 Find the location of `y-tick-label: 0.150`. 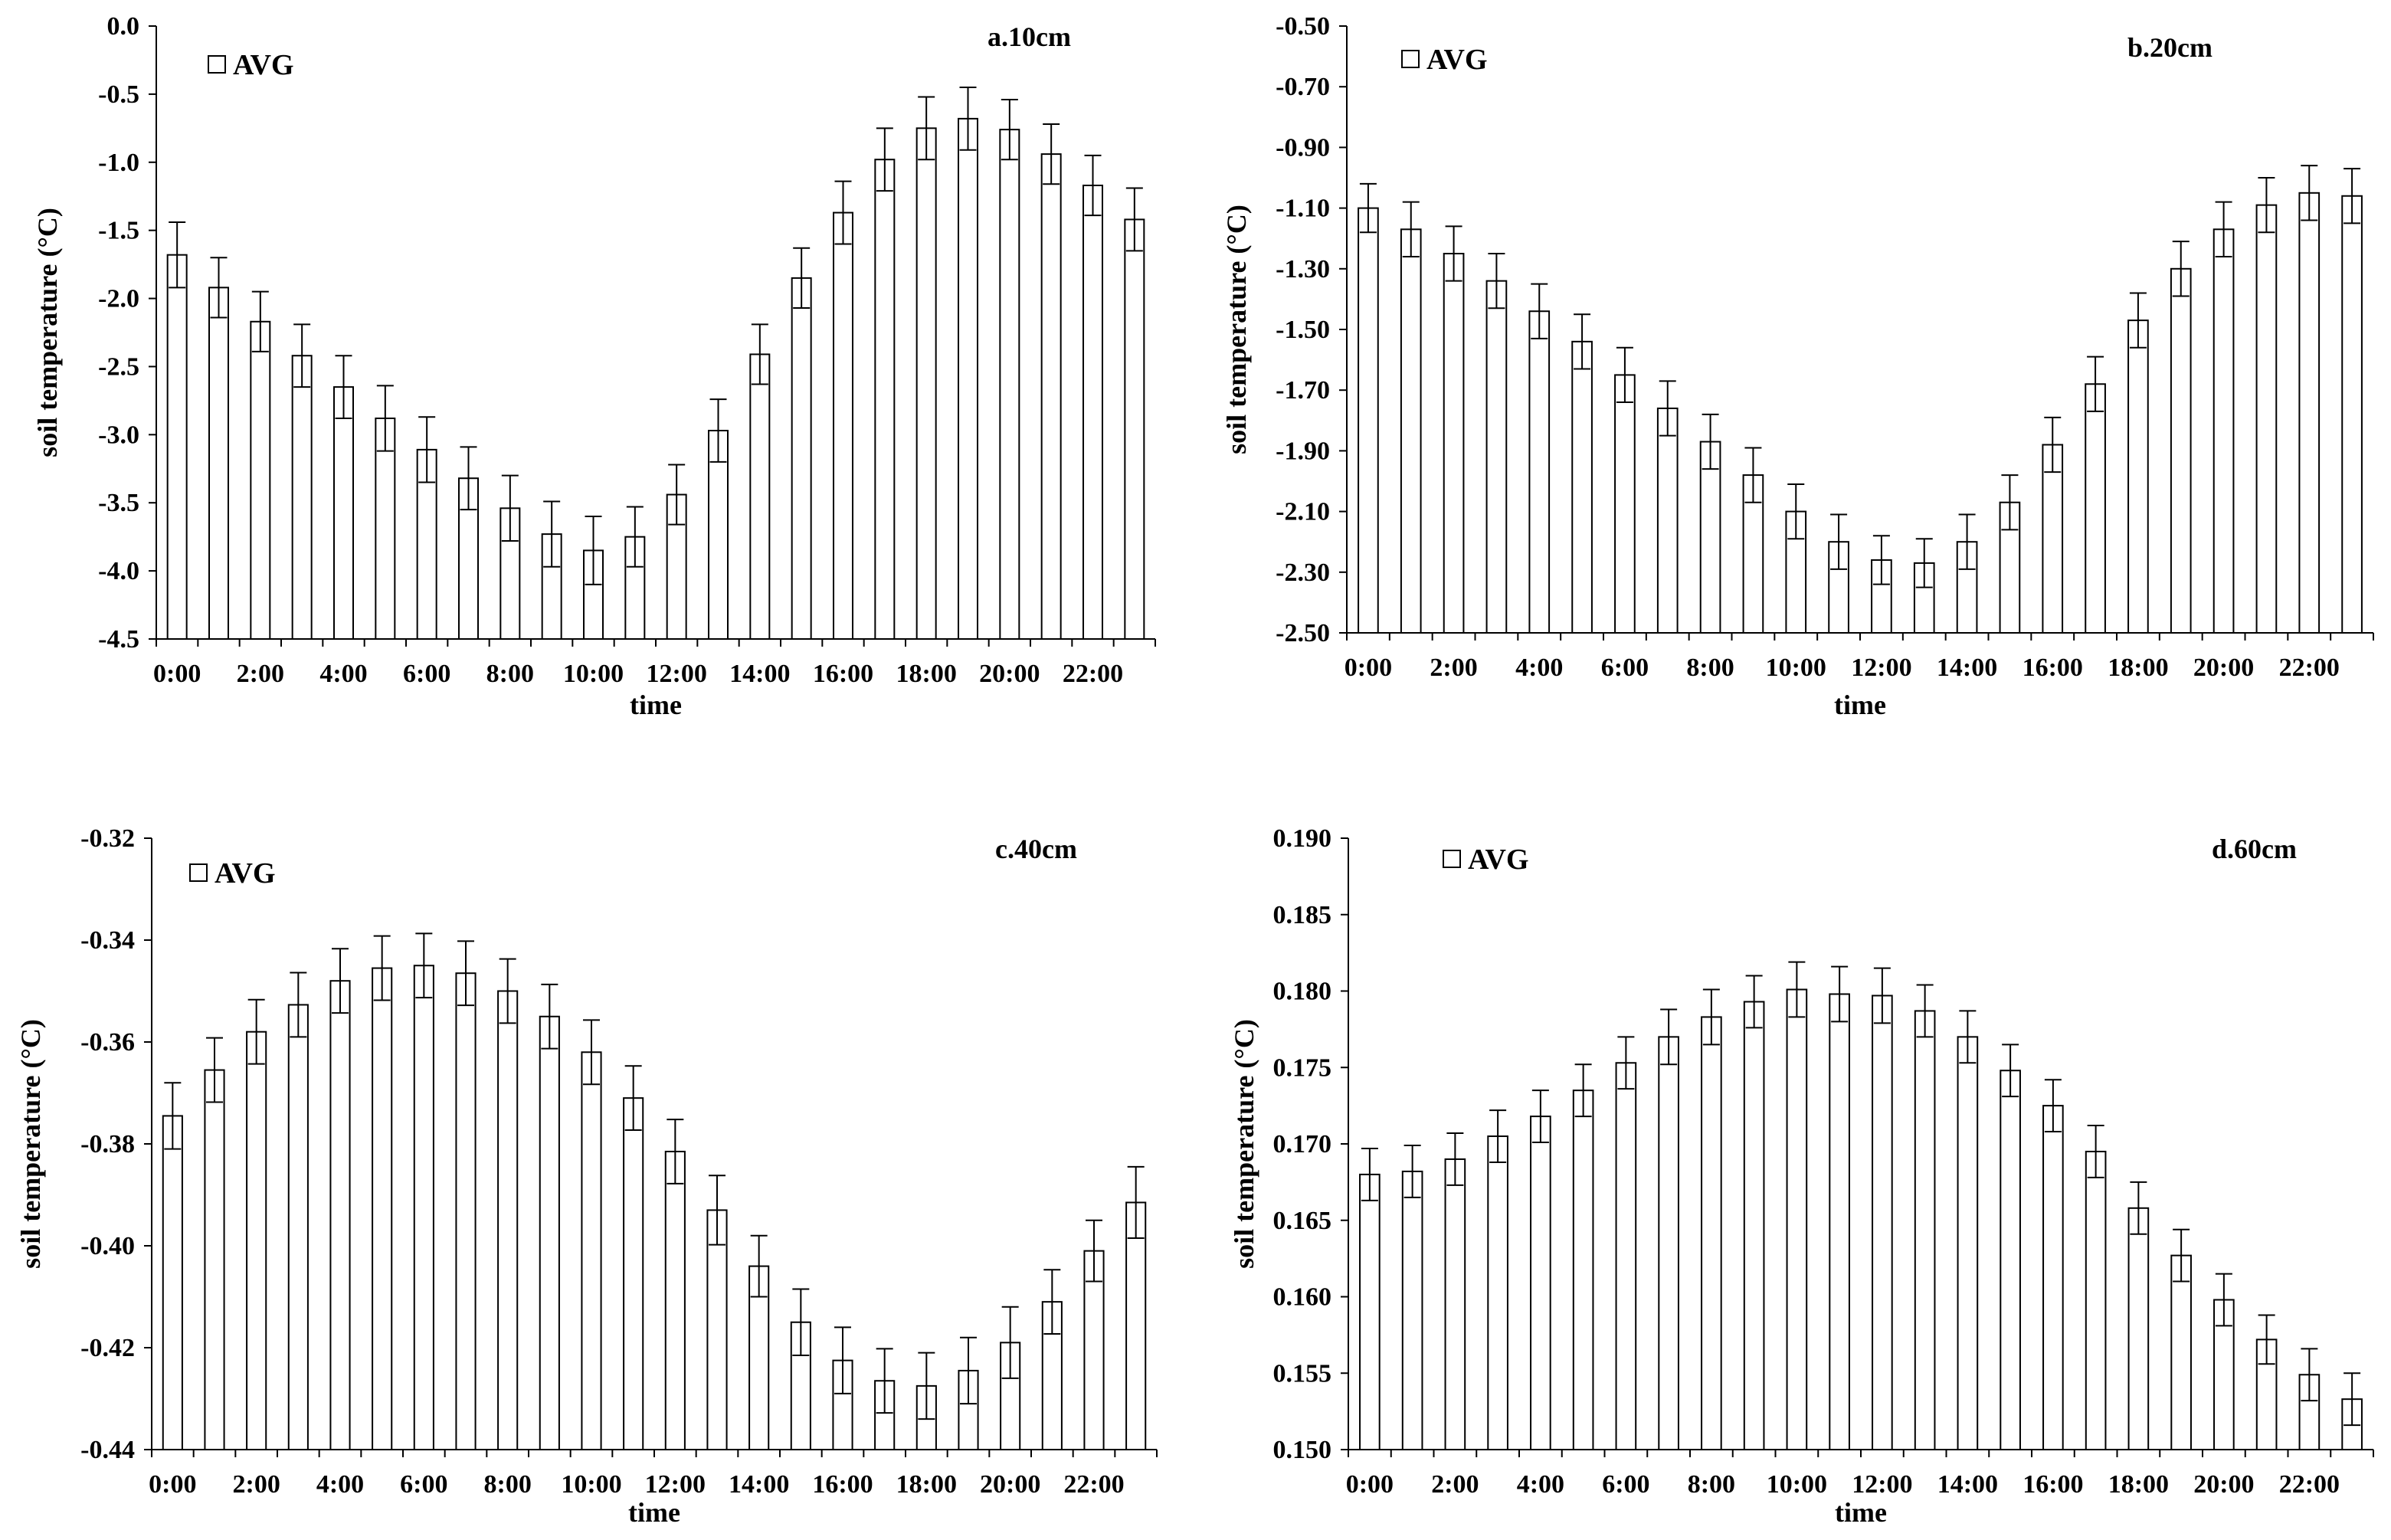

y-tick-label: 0.150 is located at coordinates (1302, 1450).